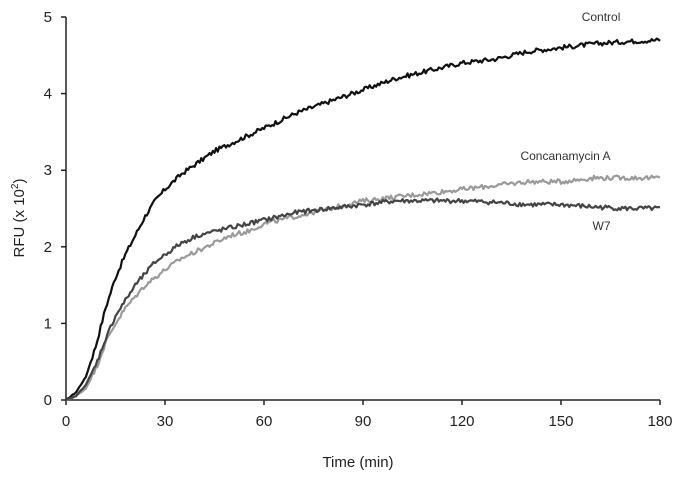  What do you see at coordinates (48, 17) in the screenshot?
I see `y-tick-label: 5` at bounding box center [48, 17].